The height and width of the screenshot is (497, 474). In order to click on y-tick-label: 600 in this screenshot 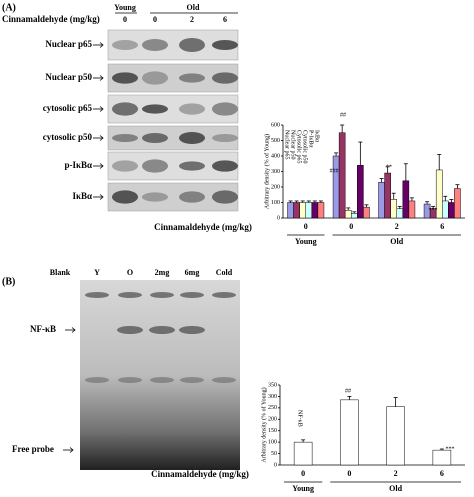, I will do `click(275, 125)`.